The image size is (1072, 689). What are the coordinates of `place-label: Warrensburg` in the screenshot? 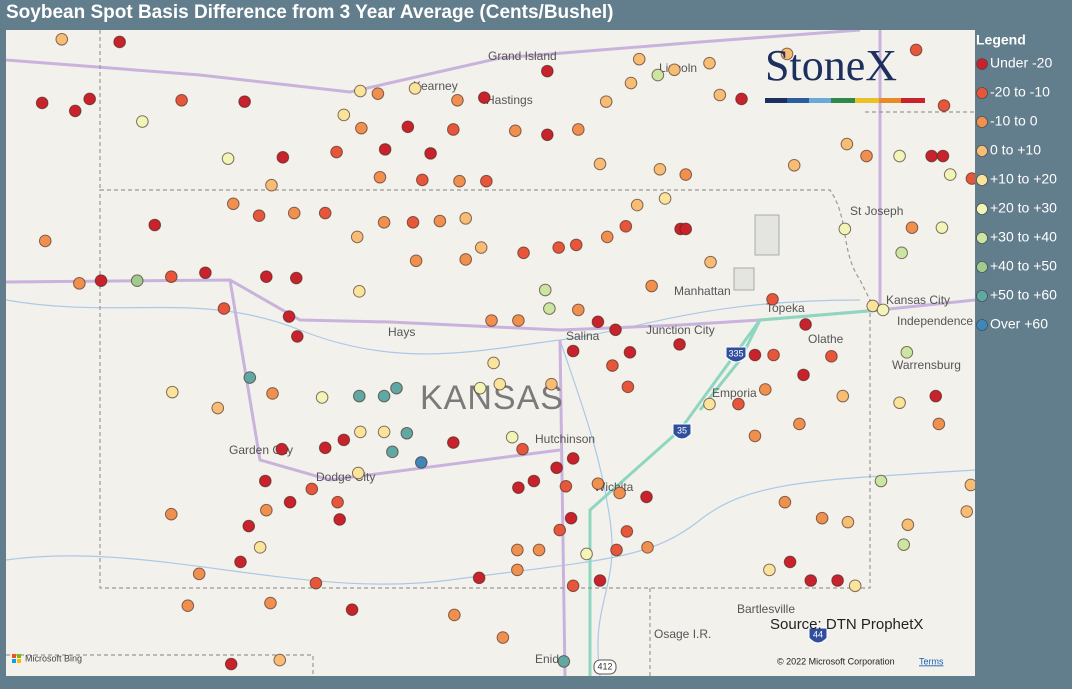 It's located at (926, 365).